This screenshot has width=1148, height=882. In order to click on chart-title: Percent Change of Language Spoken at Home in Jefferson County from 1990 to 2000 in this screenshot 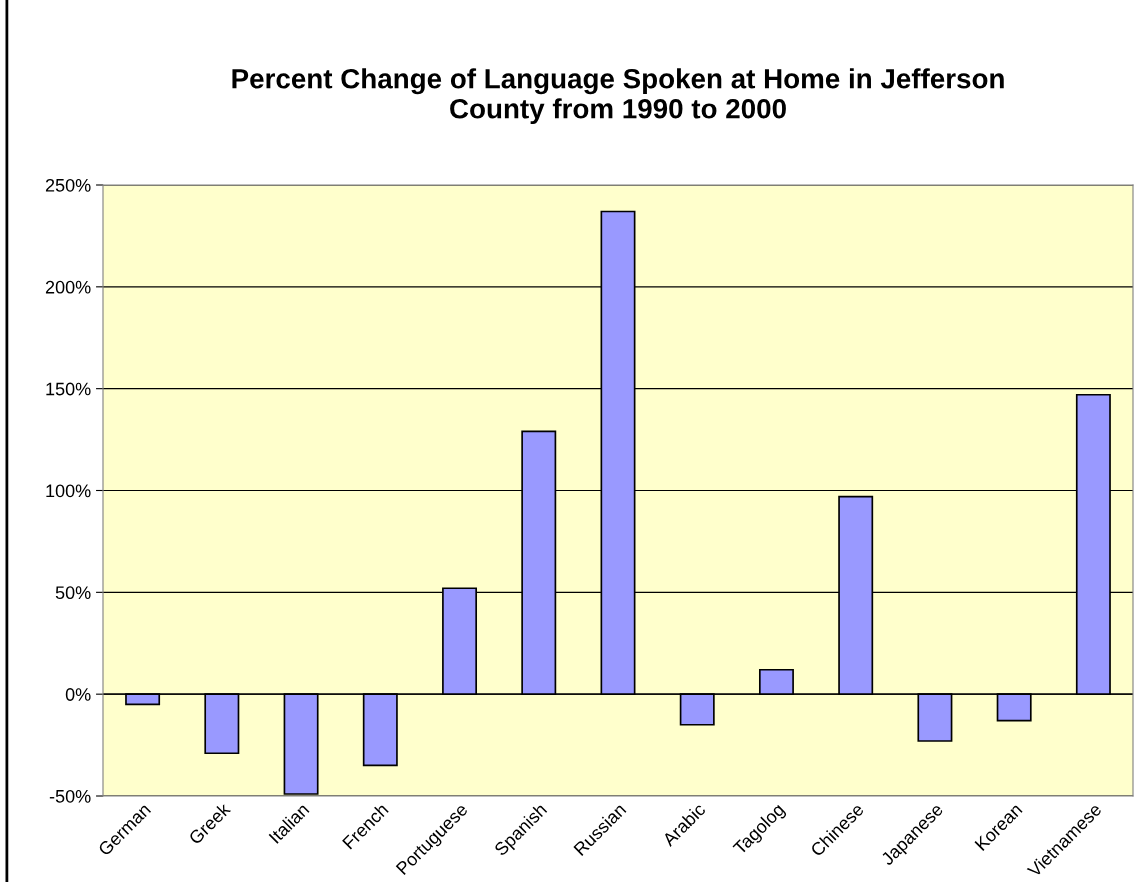, I will do `click(618, 96)`.